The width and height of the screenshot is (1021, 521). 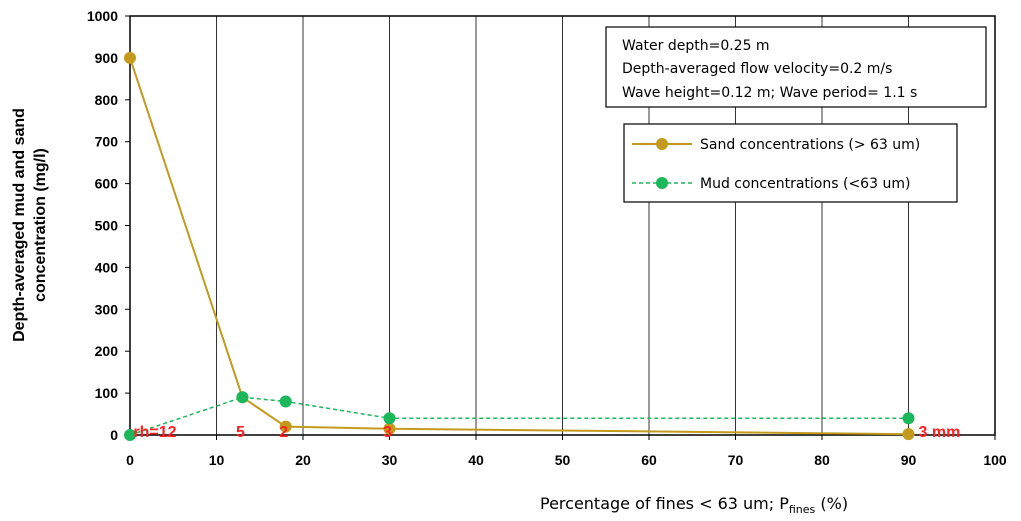 I want to click on x-tick-label: 0, so click(x=130, y=460).